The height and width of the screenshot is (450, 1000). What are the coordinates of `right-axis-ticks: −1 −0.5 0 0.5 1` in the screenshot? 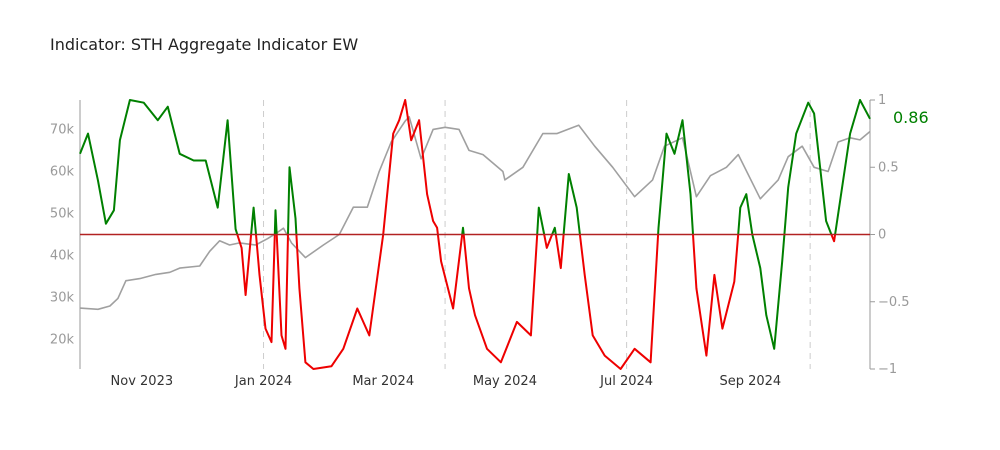 It's located at (890, 235).